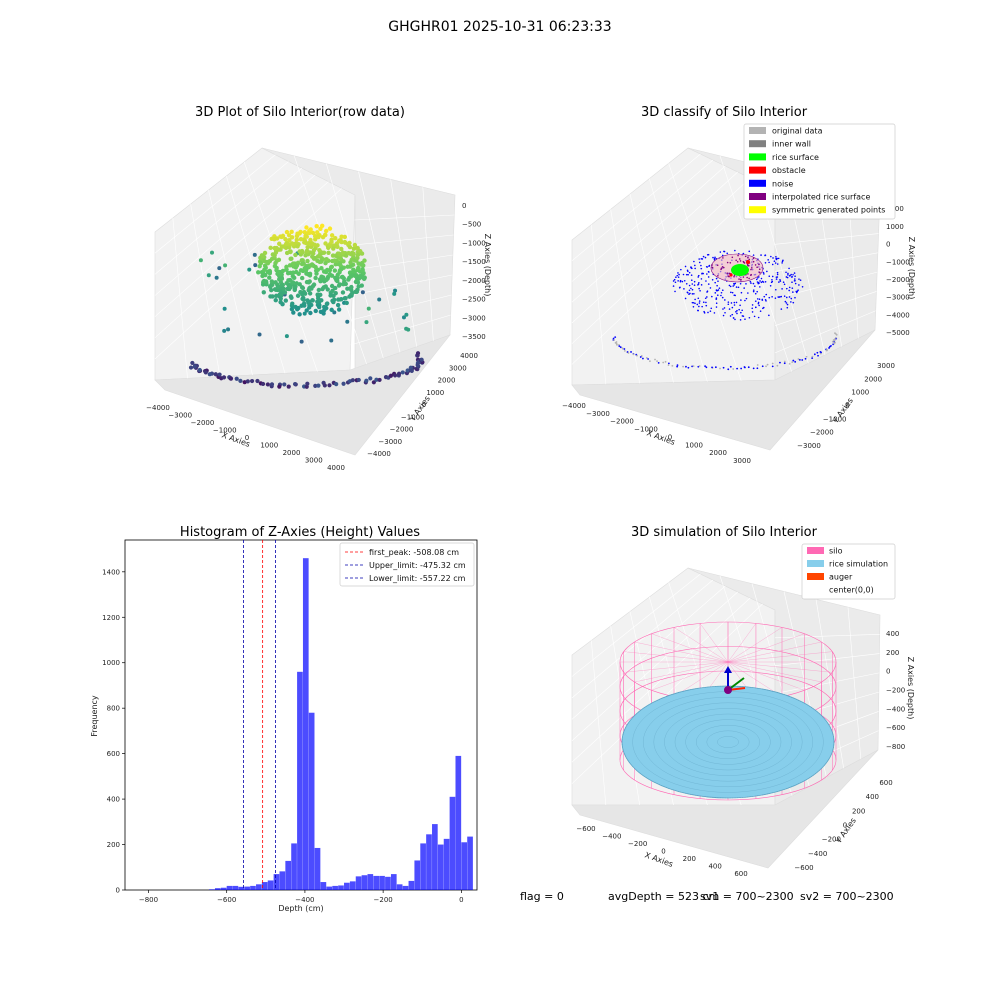 The width and height of the screenshot is (1000, 1000). Describe the element at coordinates (598, 414) in the screenshot. I see `x-tick-label: −3000` at that location.